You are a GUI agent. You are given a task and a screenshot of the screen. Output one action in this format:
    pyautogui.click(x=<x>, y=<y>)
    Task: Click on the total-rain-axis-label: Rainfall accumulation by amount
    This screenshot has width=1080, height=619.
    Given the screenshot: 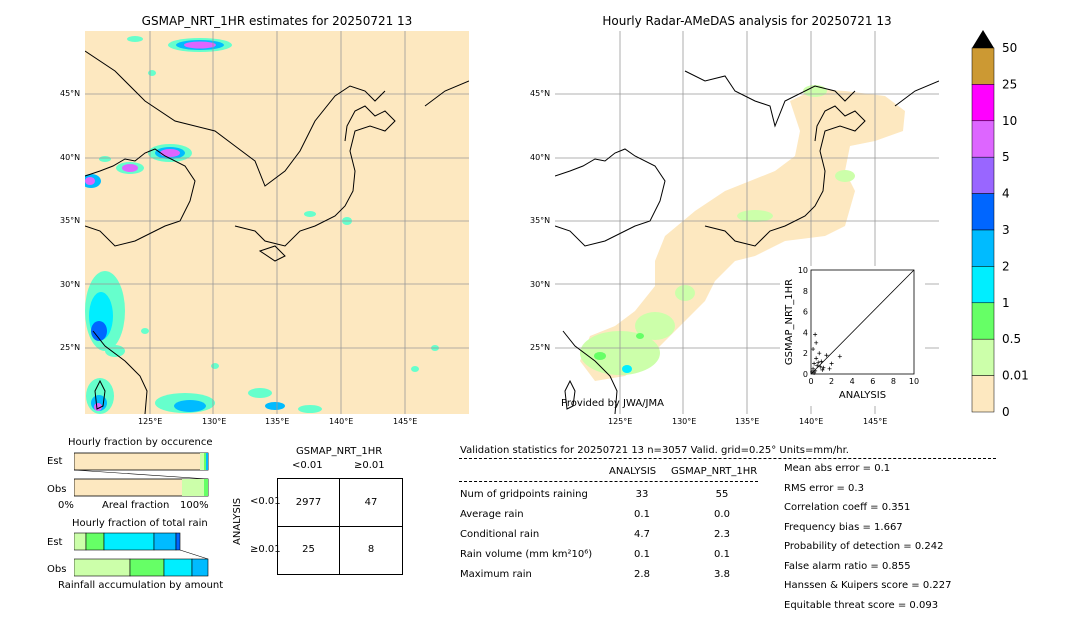 What is the action you would take?
    pyautogui.click(x=140, y=585)
    